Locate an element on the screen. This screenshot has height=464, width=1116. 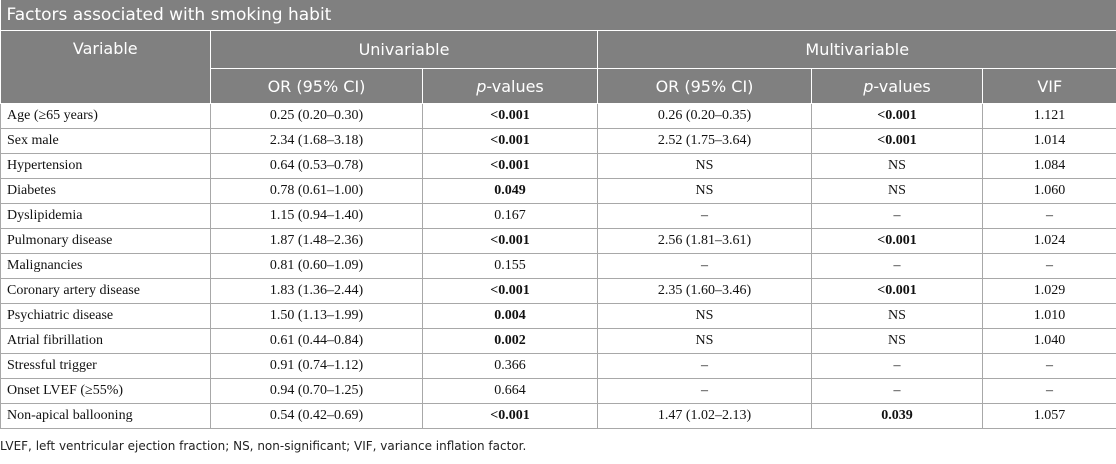
cell-uni-p: 0.049 is located at coordinates (510, 191).